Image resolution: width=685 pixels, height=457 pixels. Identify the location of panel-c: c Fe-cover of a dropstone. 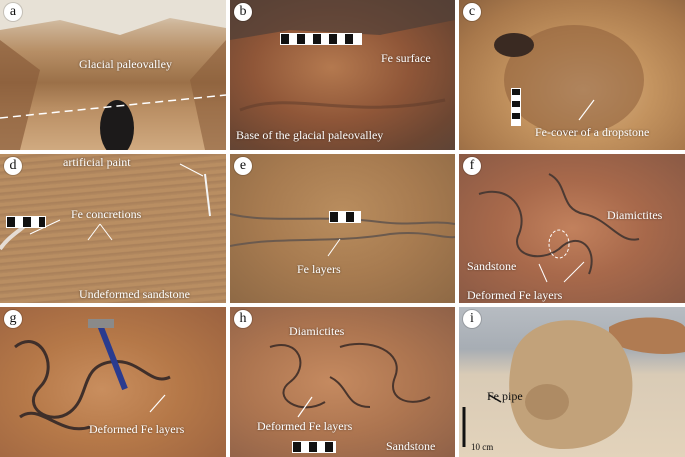
(572, 75).